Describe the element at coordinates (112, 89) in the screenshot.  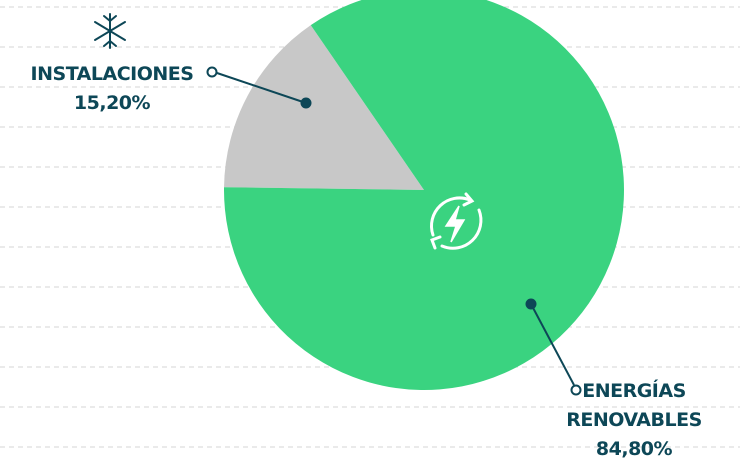
I see `slice-label: INSTALACIONES 15,20%` at that location.